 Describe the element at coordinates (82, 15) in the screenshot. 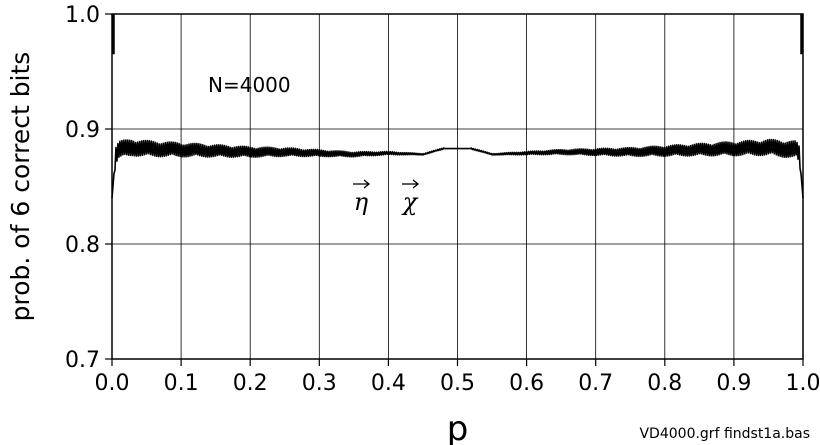

I see `y-tick-label: 1.0` at that location.